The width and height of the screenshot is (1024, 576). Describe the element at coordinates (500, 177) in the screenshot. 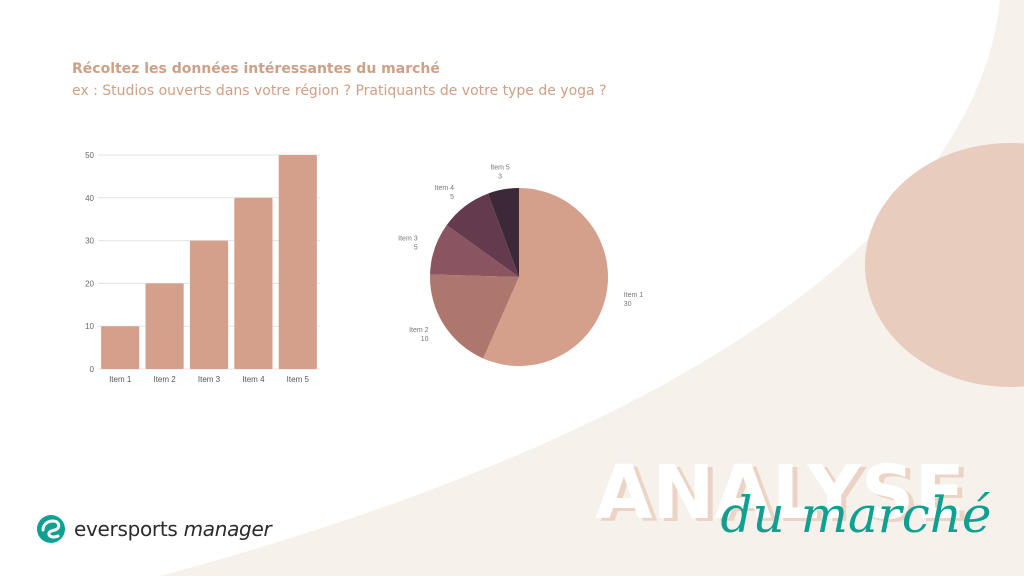

I see `pie-value-label: 3` at that location.